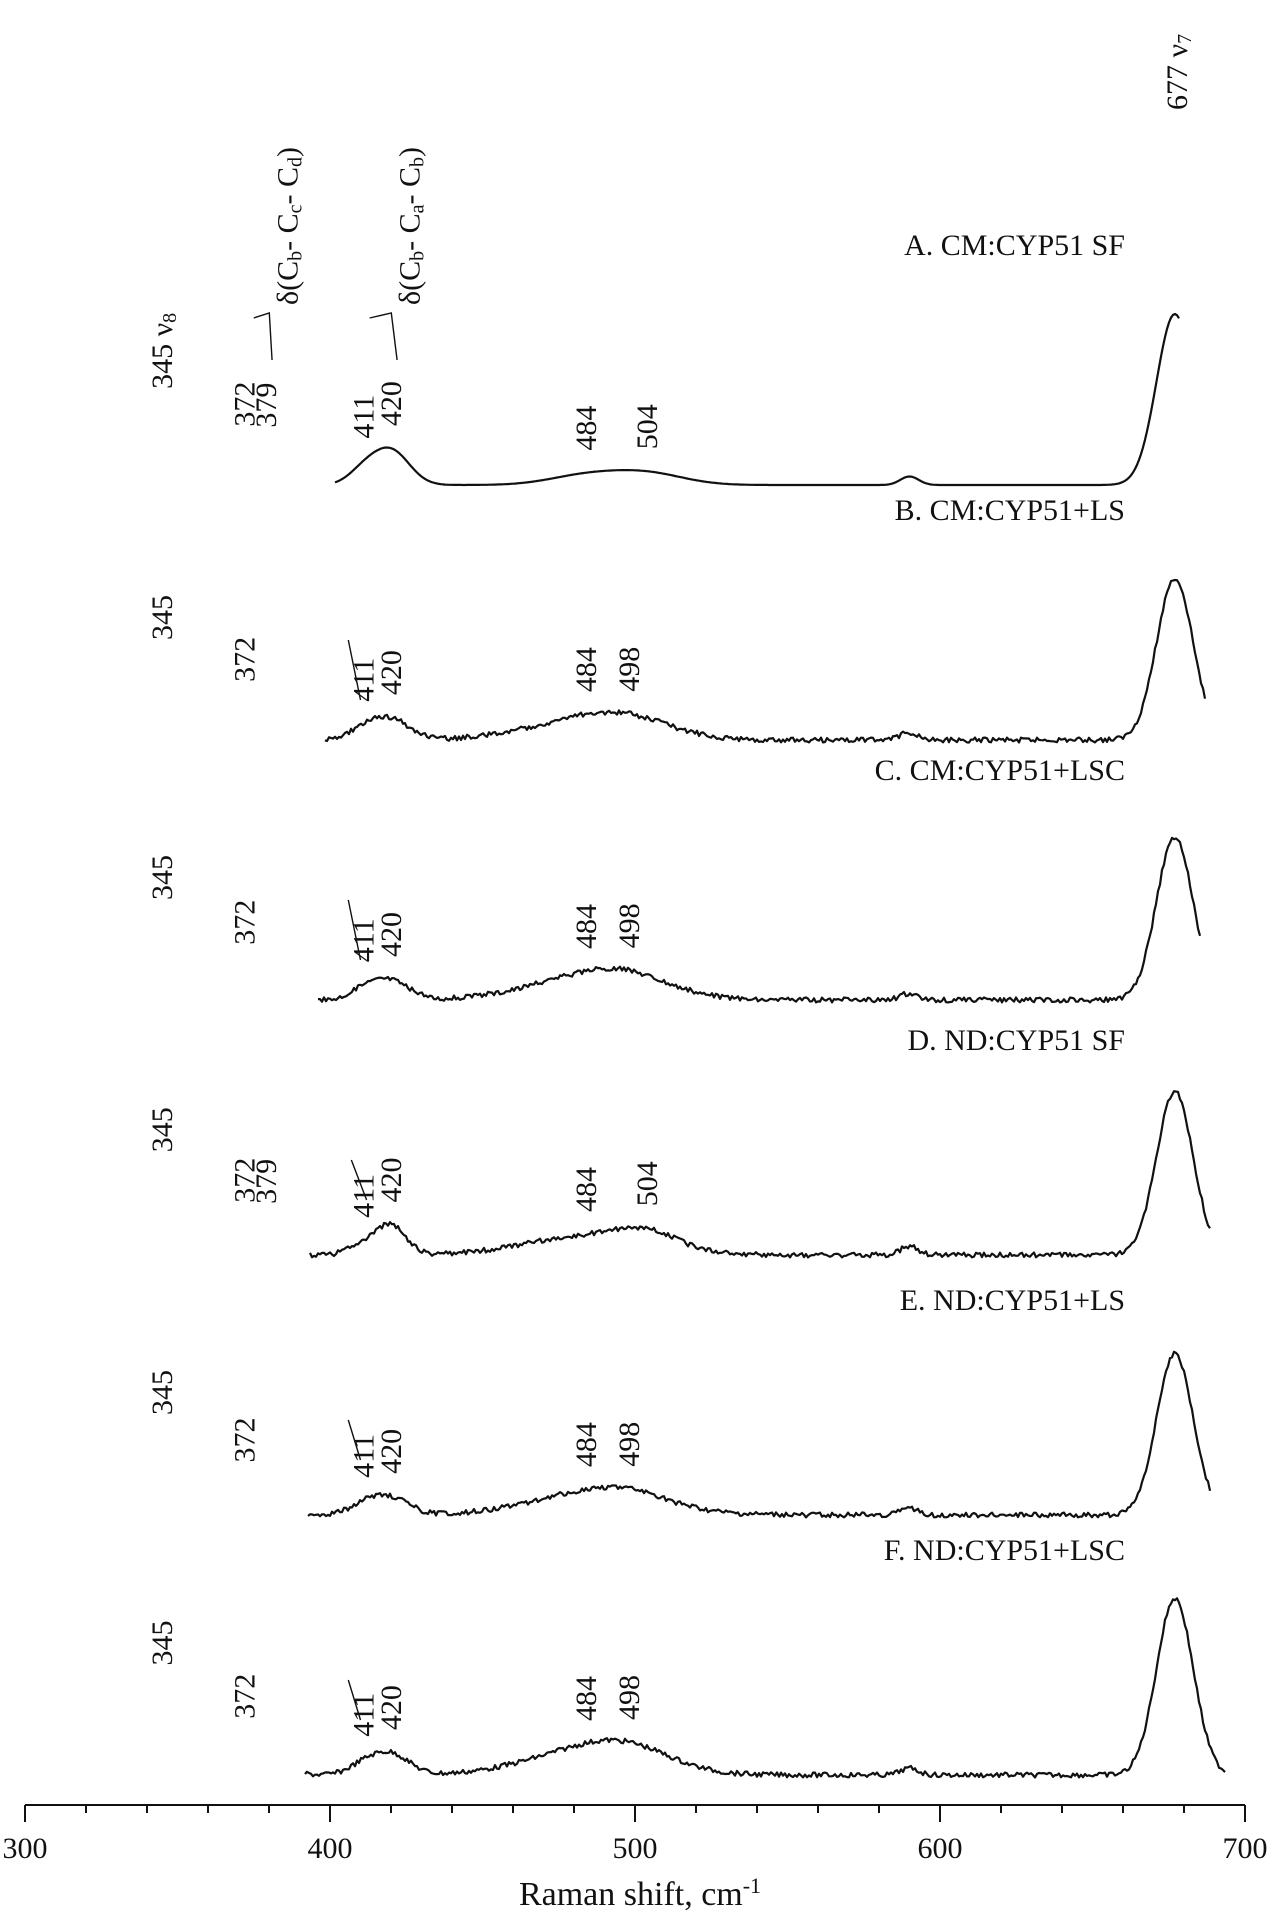  I want to click on nu7-label-subscript: 7, so click(1185, 39).